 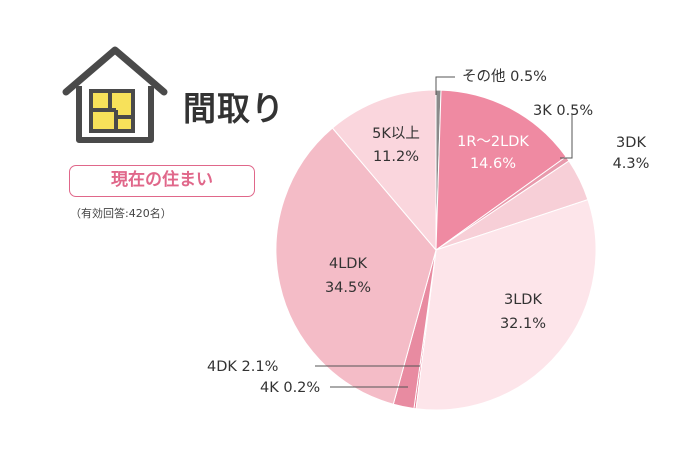 What do you see at coordinates (566, 136) in the screenshot?
I see `leader-line-3k` at bounding box center [566, 136].